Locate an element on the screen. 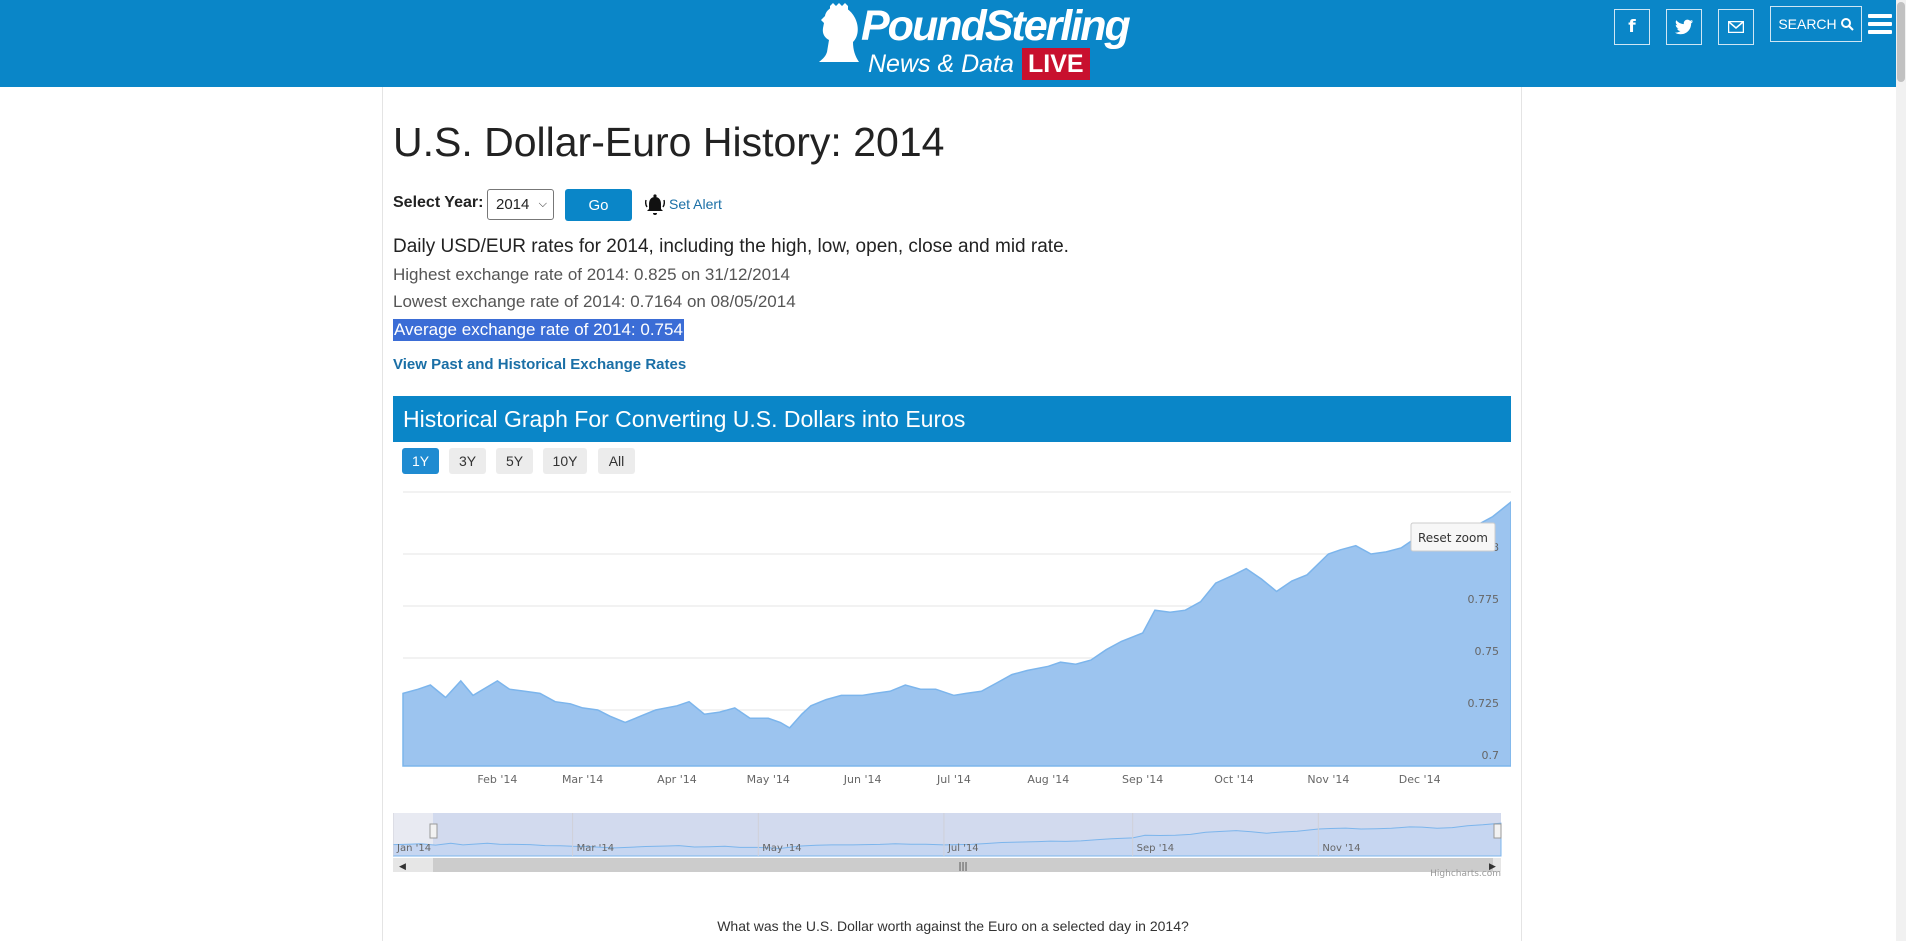 The image size is (1906, 941). range-button-3y: 3Y is located at coordinates (467, 461).